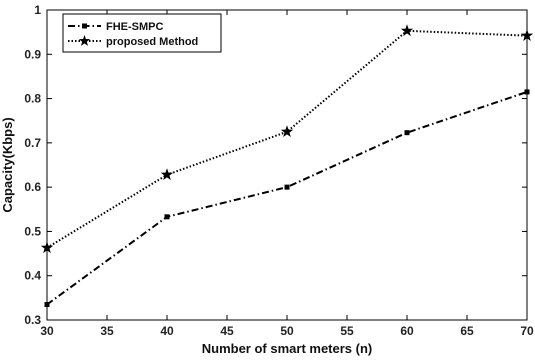 This screenshot has height=360, width=535. I want to click on legend-marker-star, so click(84, 40).